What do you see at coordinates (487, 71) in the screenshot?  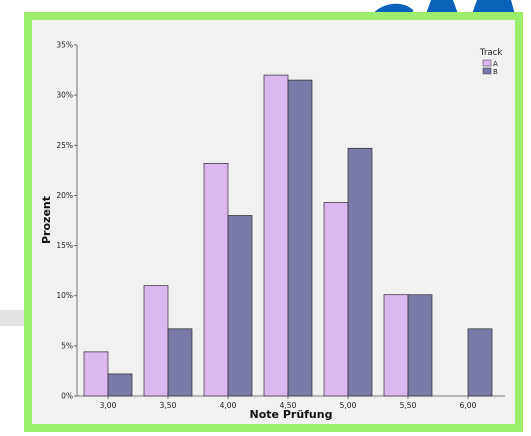 I see `legend-swatch-b` at bounding box center [487, 71].